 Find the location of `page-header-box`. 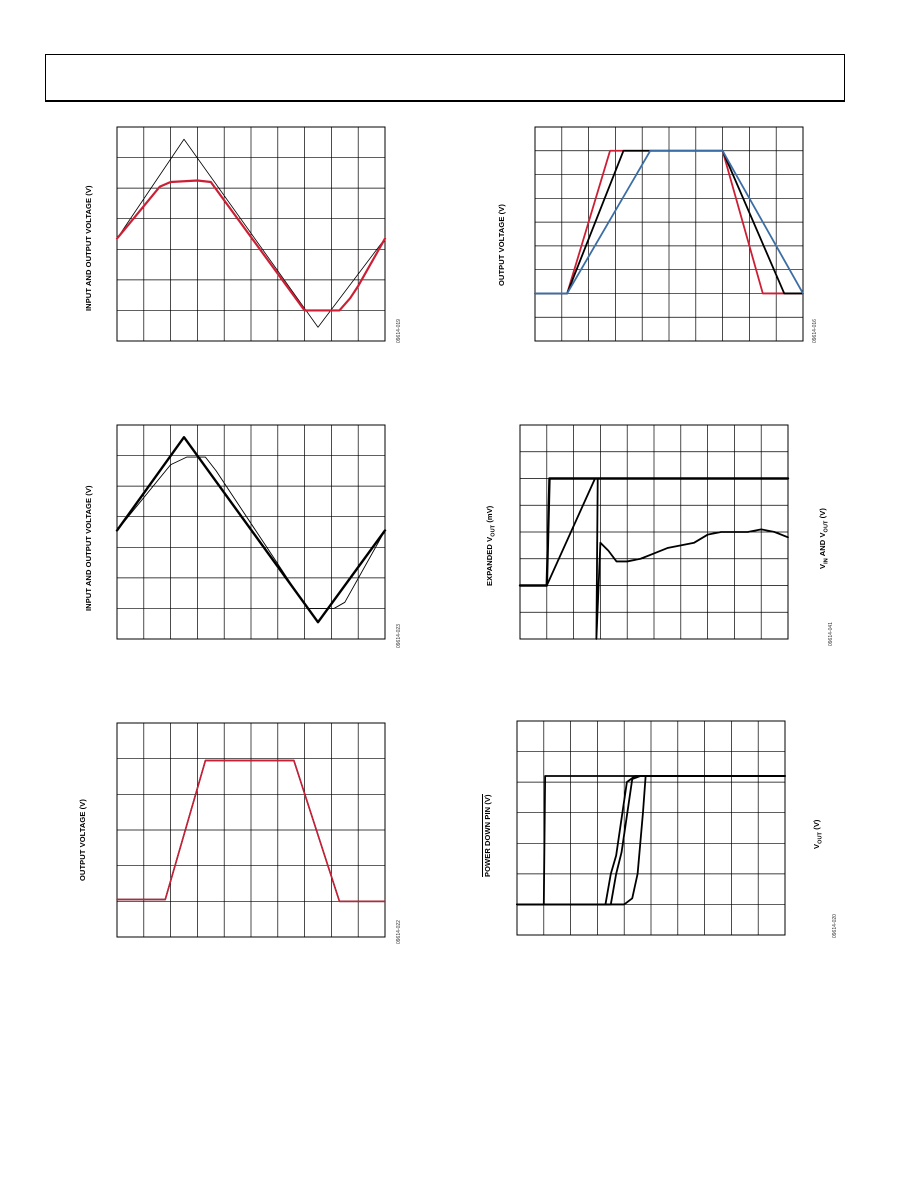

page-header-box is located at coordinates (445, 78).